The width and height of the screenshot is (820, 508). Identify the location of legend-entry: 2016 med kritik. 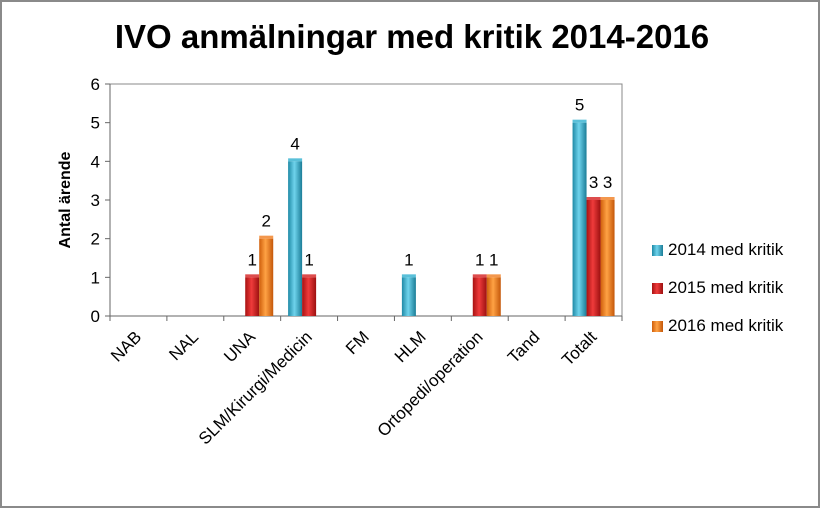
(726, 325).